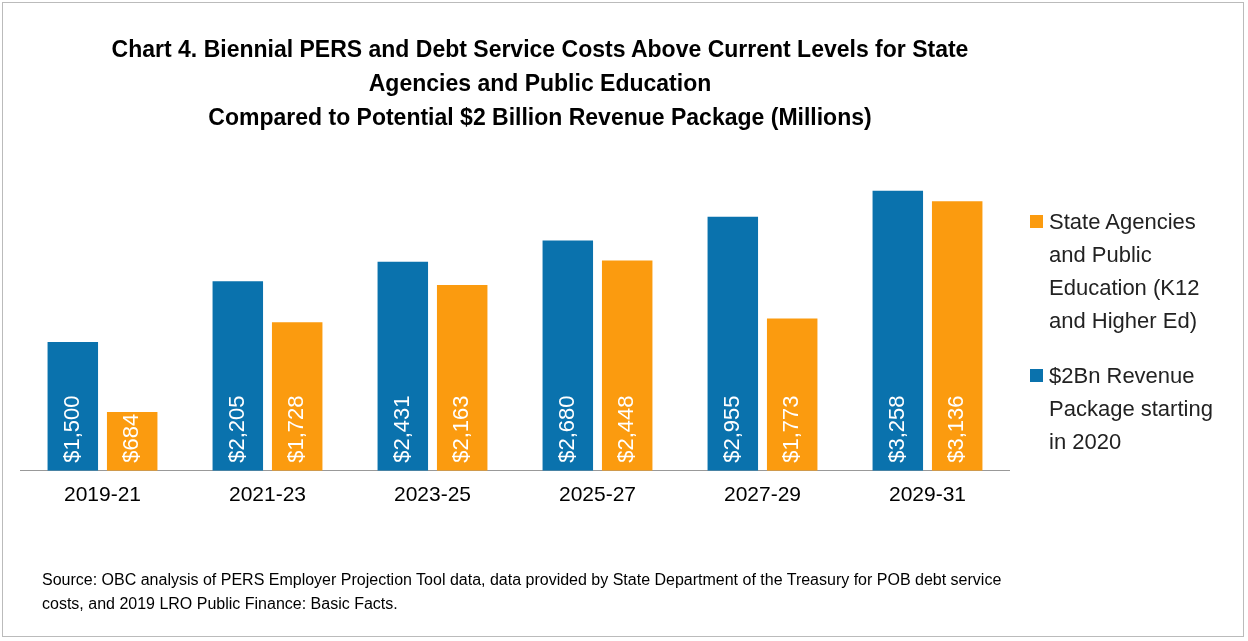  Describe the element at coordinates (731, 429) in the screenshot. I see `data-label: $2,955` at that location.